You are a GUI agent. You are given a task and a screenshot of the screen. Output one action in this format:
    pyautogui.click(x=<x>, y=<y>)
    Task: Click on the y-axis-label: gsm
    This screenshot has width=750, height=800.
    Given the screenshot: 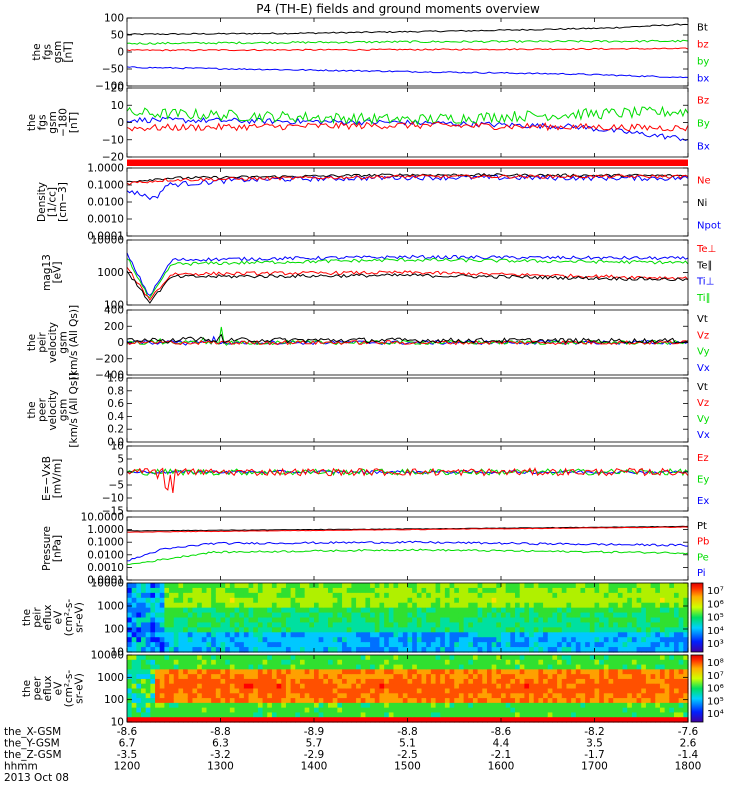 What is the action you would take?
    pyautogui.click(x=64, y=410)
    